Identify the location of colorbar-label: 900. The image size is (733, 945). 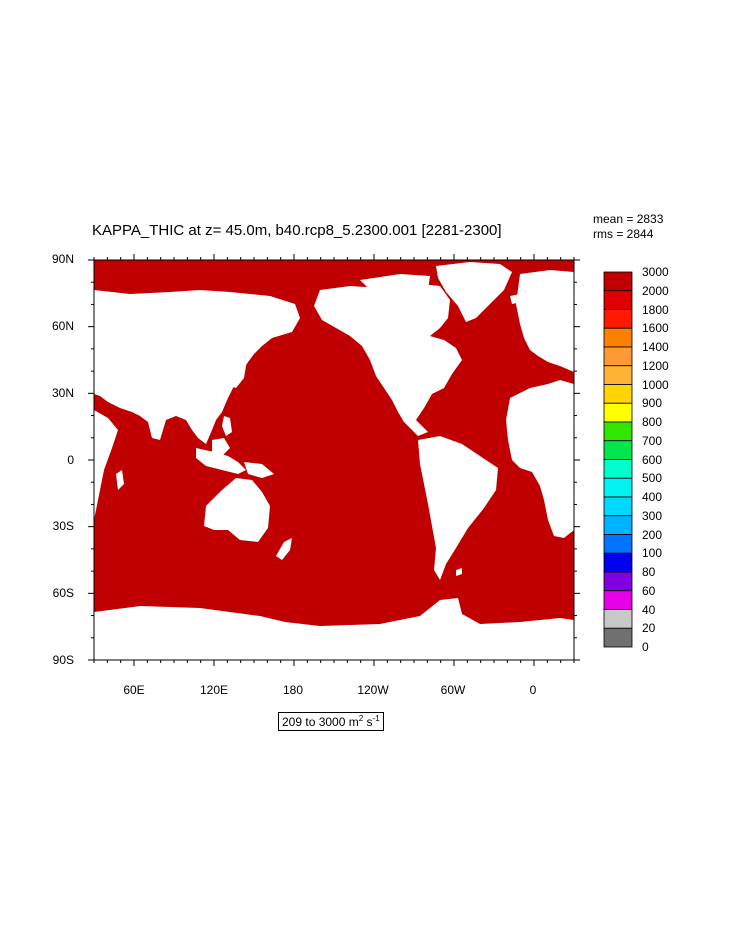
(652, 403).